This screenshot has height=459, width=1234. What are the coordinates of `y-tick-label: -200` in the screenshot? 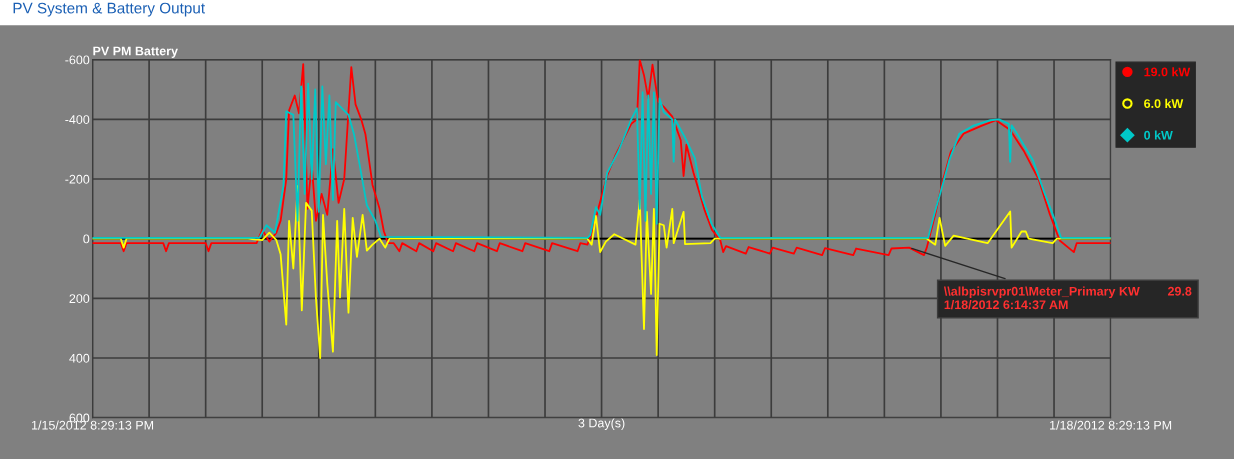 It's located at (77, 179).